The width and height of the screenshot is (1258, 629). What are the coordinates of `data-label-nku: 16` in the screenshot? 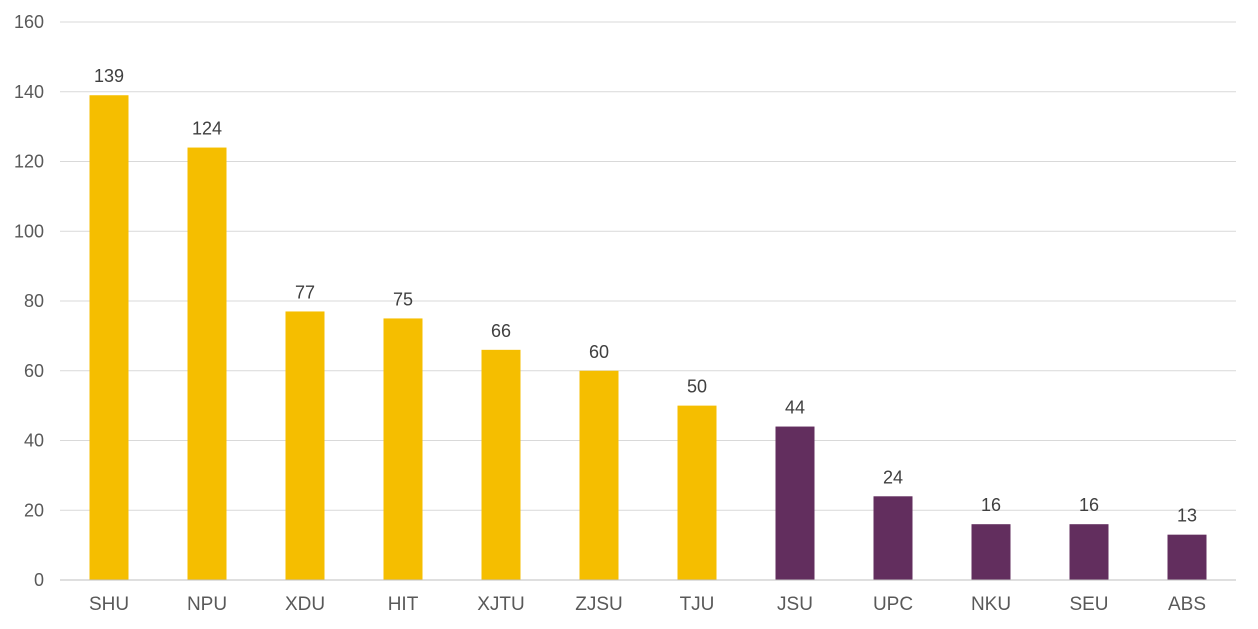 It's located at (991, 505).